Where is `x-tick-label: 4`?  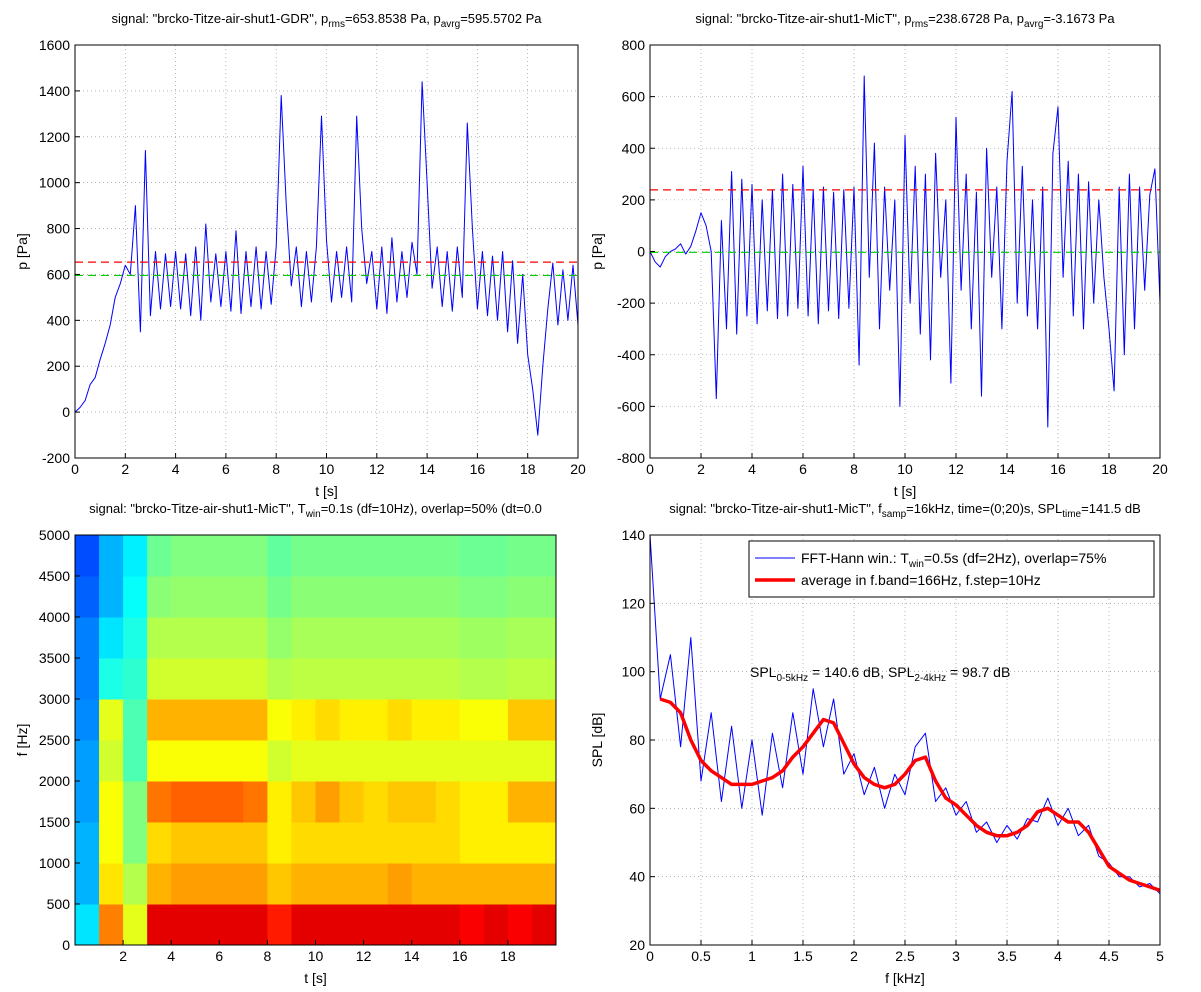 x-tick-label: 4 is located at coordinates (171, 956).